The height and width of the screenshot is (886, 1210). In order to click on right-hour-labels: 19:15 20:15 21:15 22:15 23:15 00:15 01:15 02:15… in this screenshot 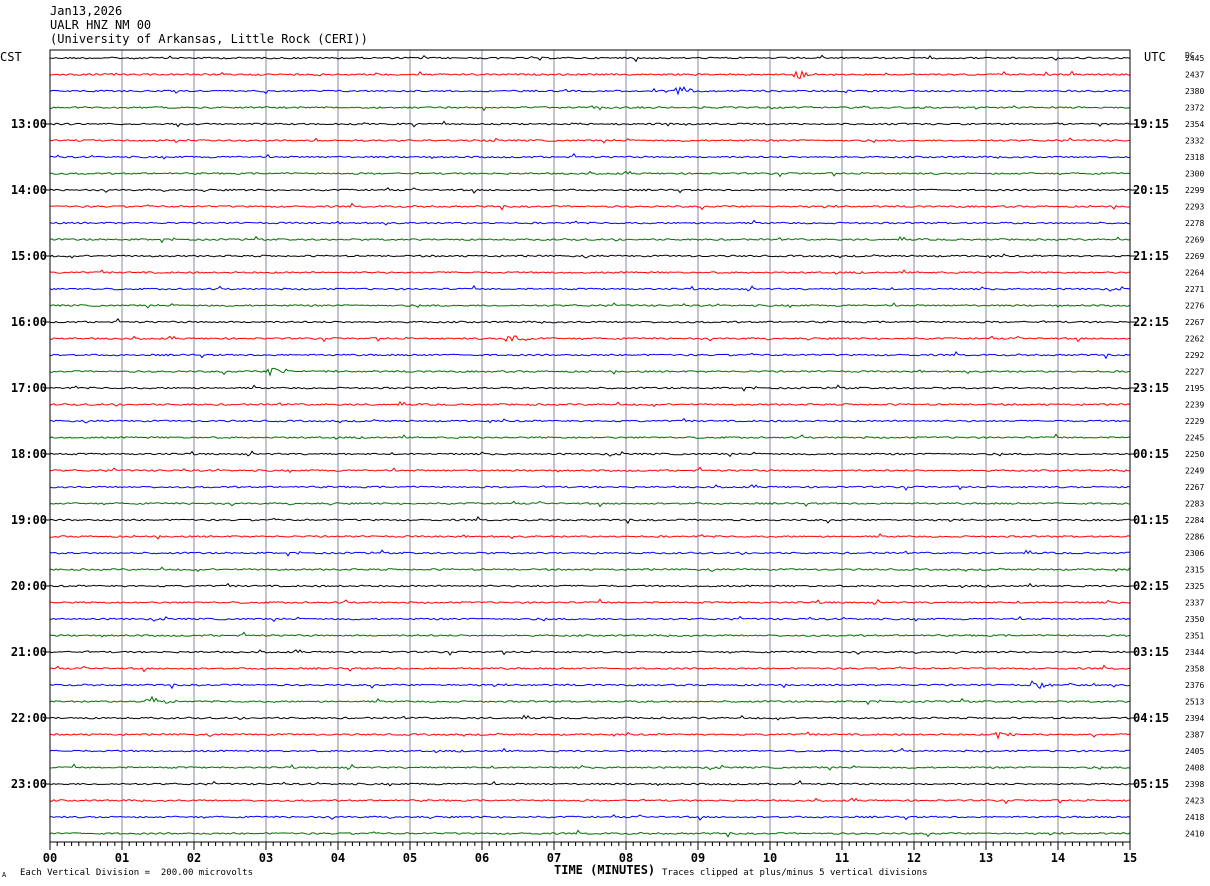, I will do `click(1149, 454)`.